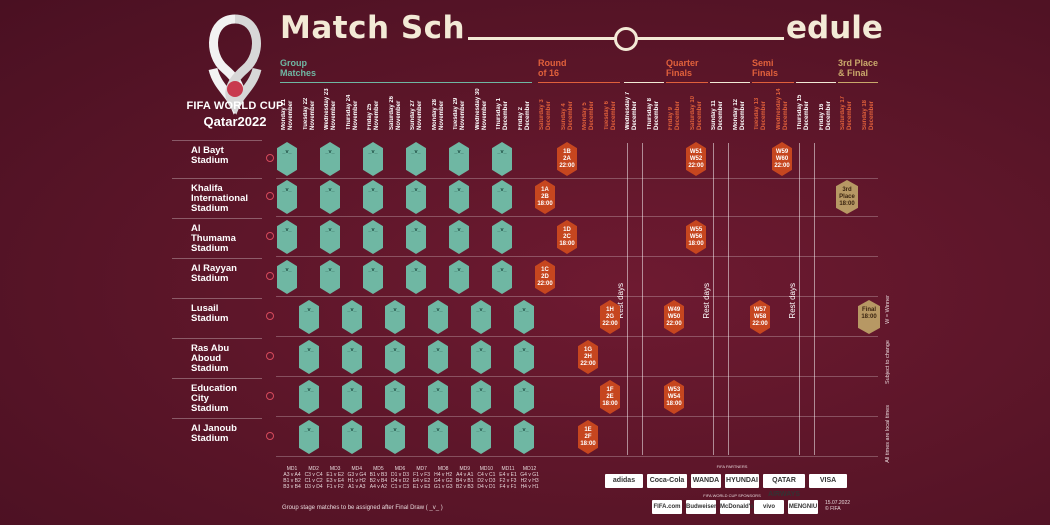 The image size is (1050, 525). I want to click on venue-name: Ras Abu Aboud Stadium, so click(210, 358).